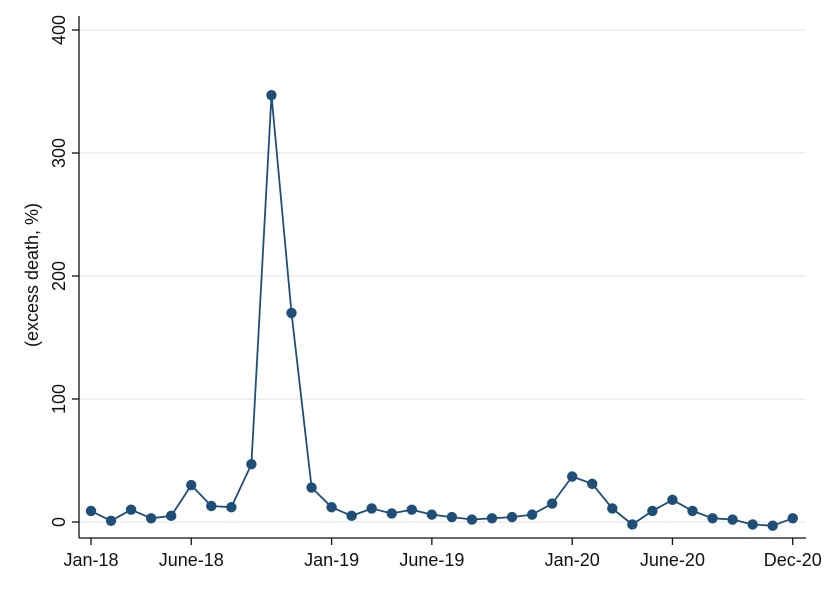 Image resolution: width=828 pixels, height=595 pixels. I want to click on y-tick-label: 100, so click(59, 399).